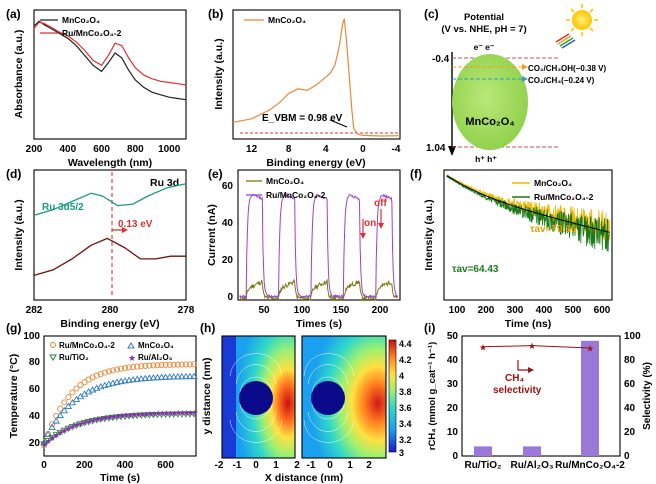 The height and width of the screenshot is (484, 656). I want to click on panel-e-xtick-0: 50, so click(264, 310).